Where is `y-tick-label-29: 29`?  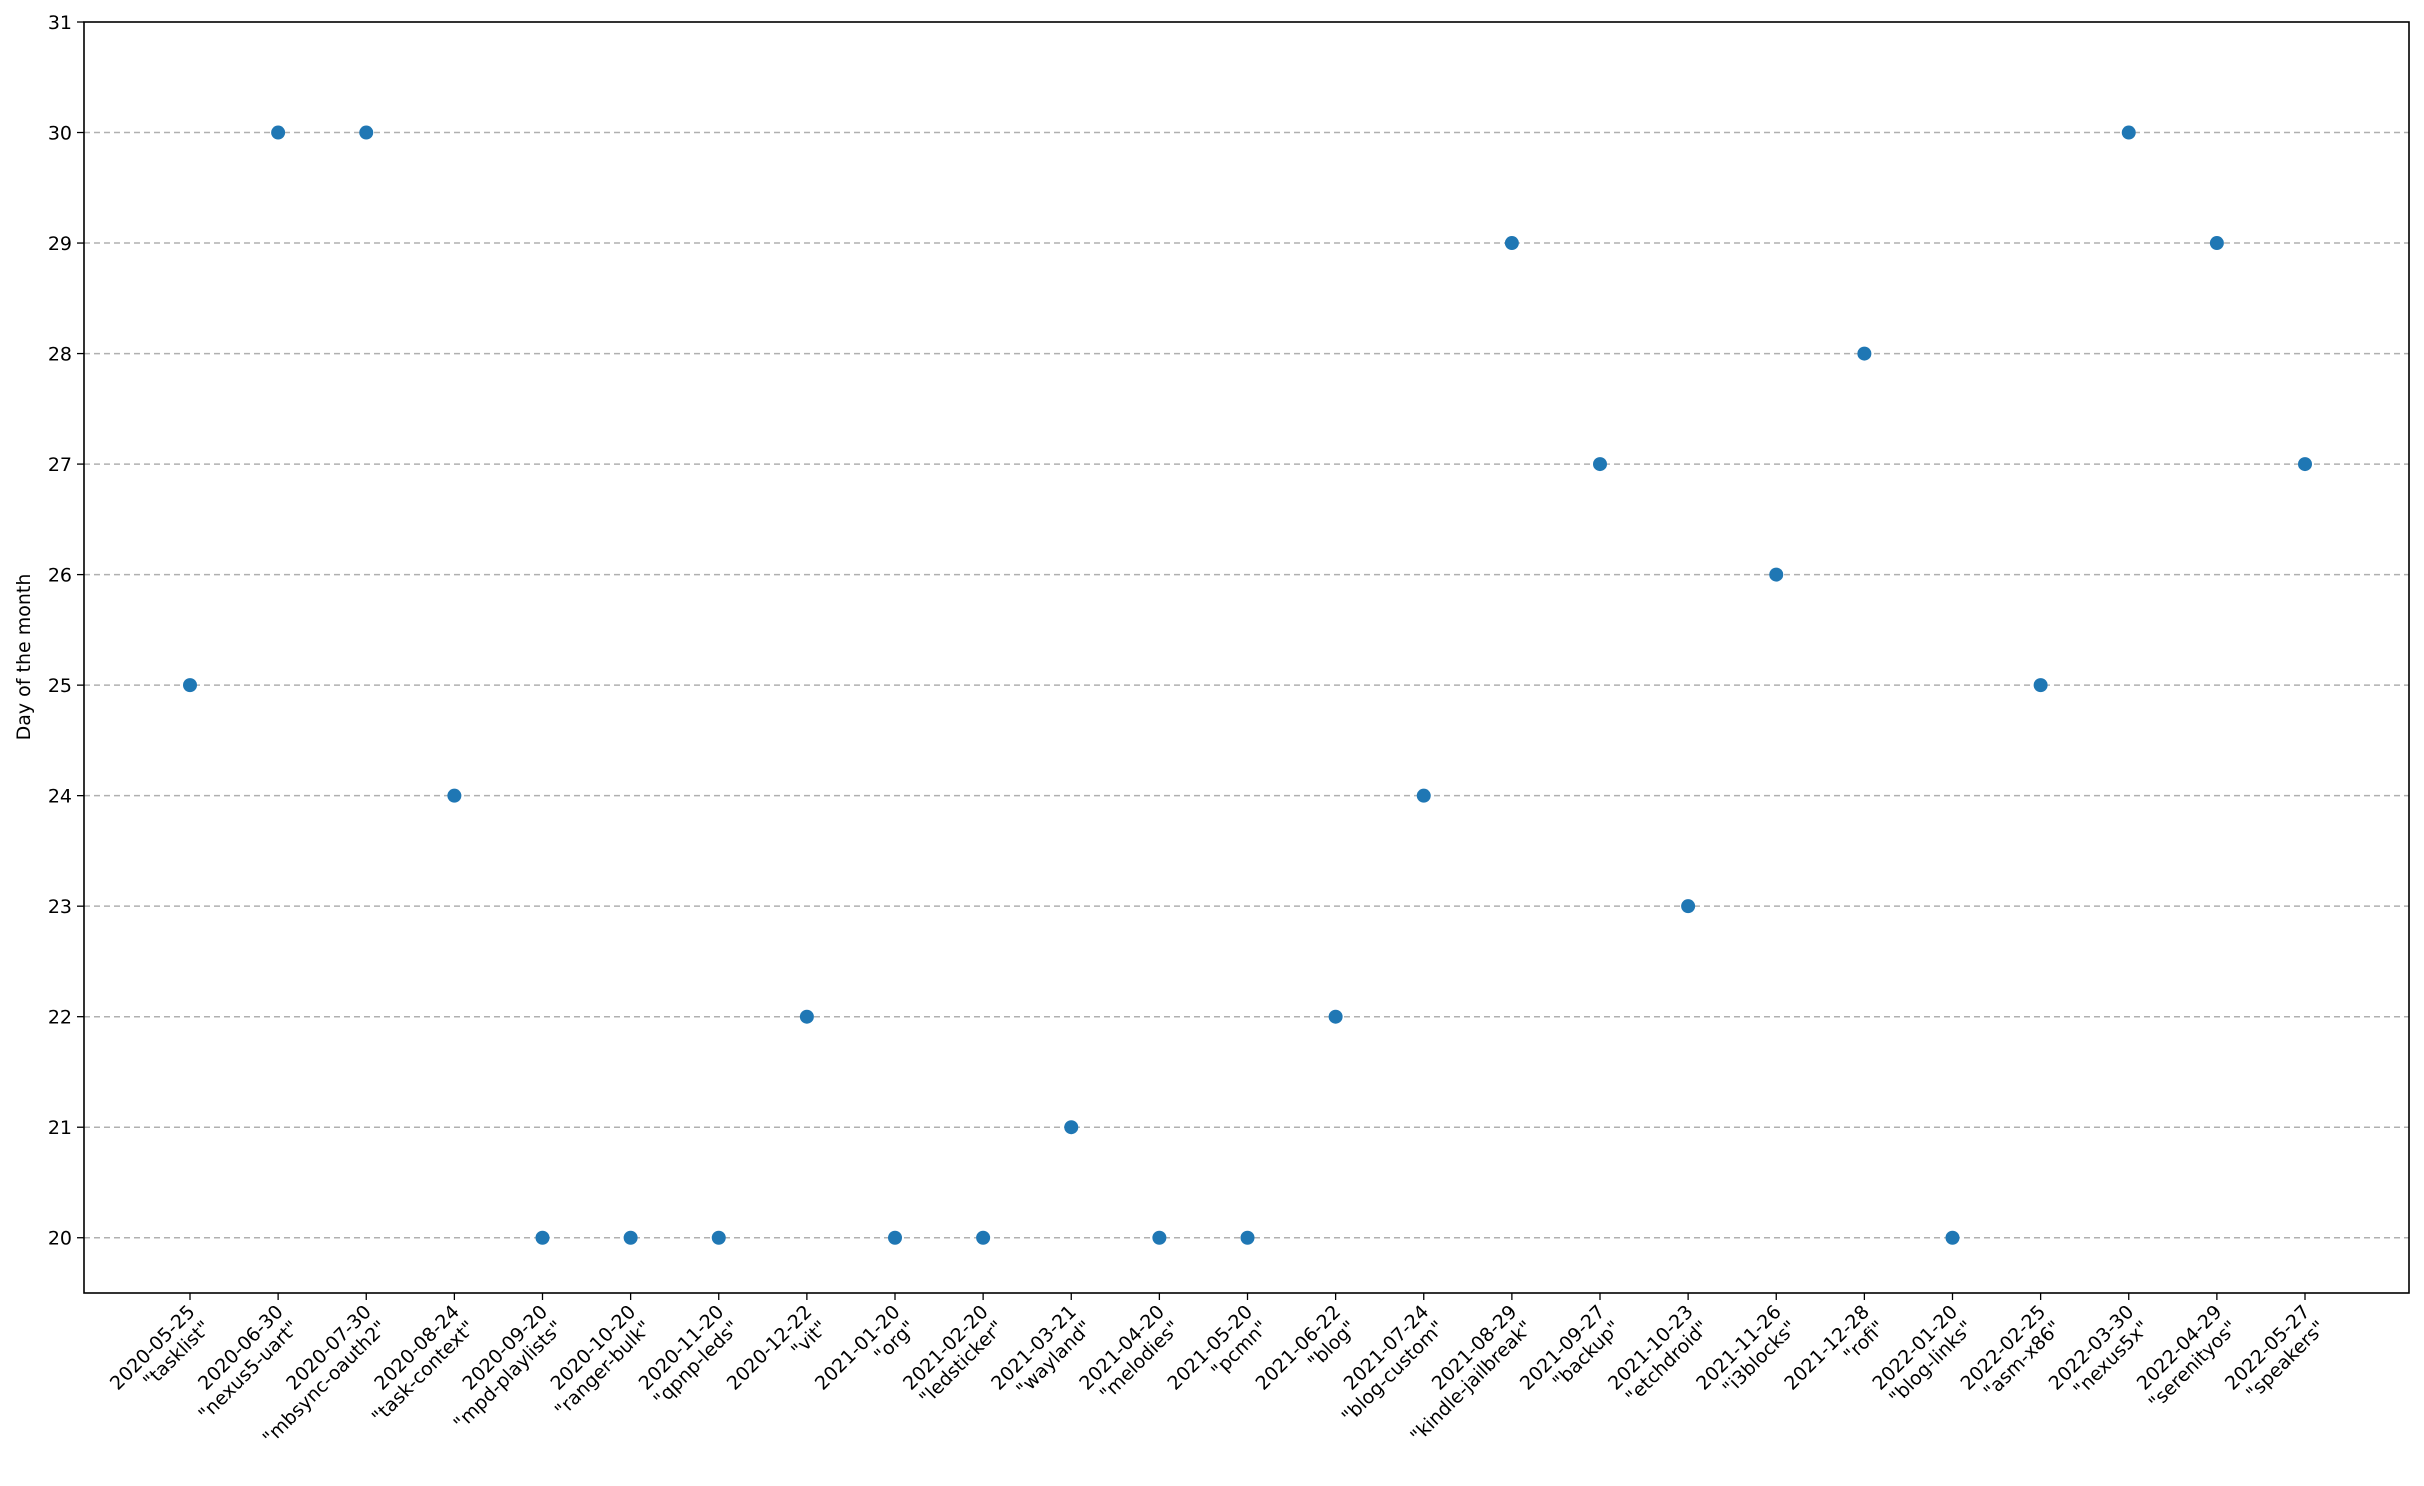 y-tick-label-29: 29 is located at coordinates (60, 244).